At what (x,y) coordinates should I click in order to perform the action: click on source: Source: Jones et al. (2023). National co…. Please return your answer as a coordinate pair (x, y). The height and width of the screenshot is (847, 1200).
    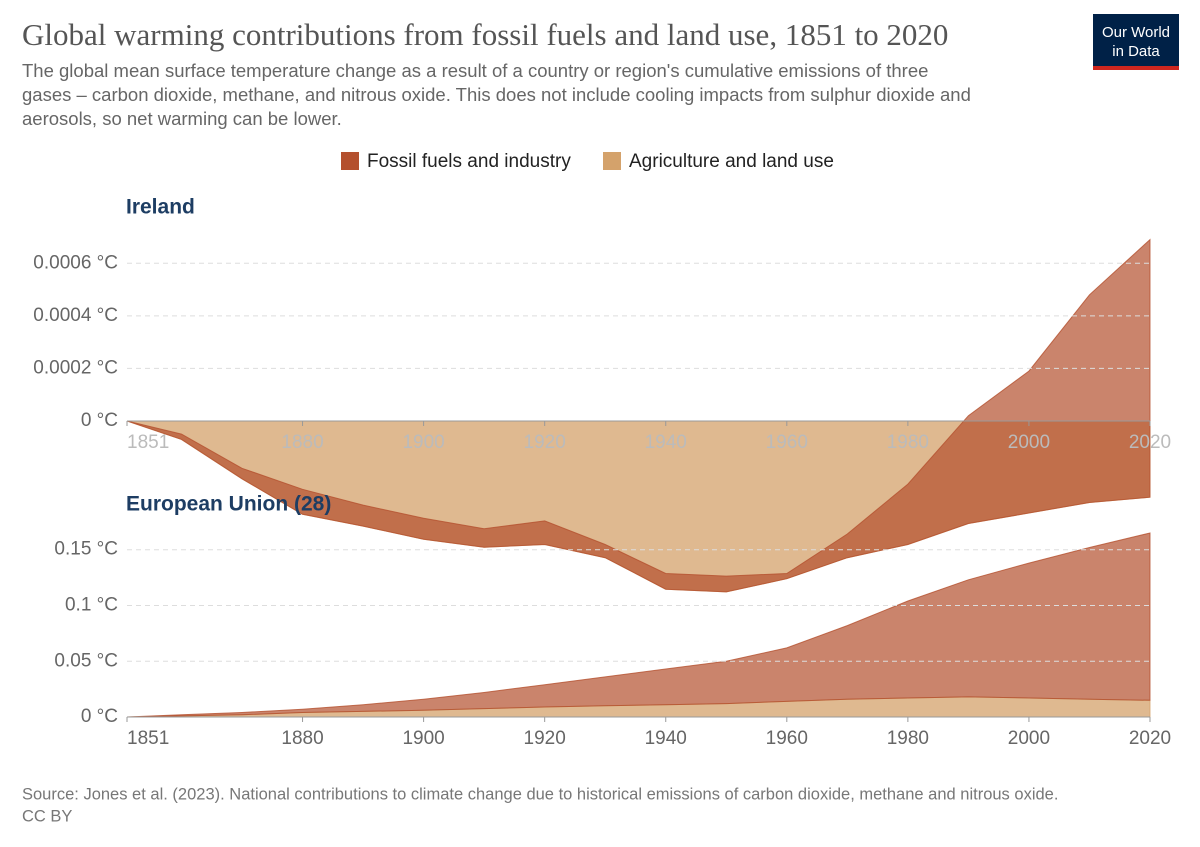
    Looking at the image, I should click on (540, 794).